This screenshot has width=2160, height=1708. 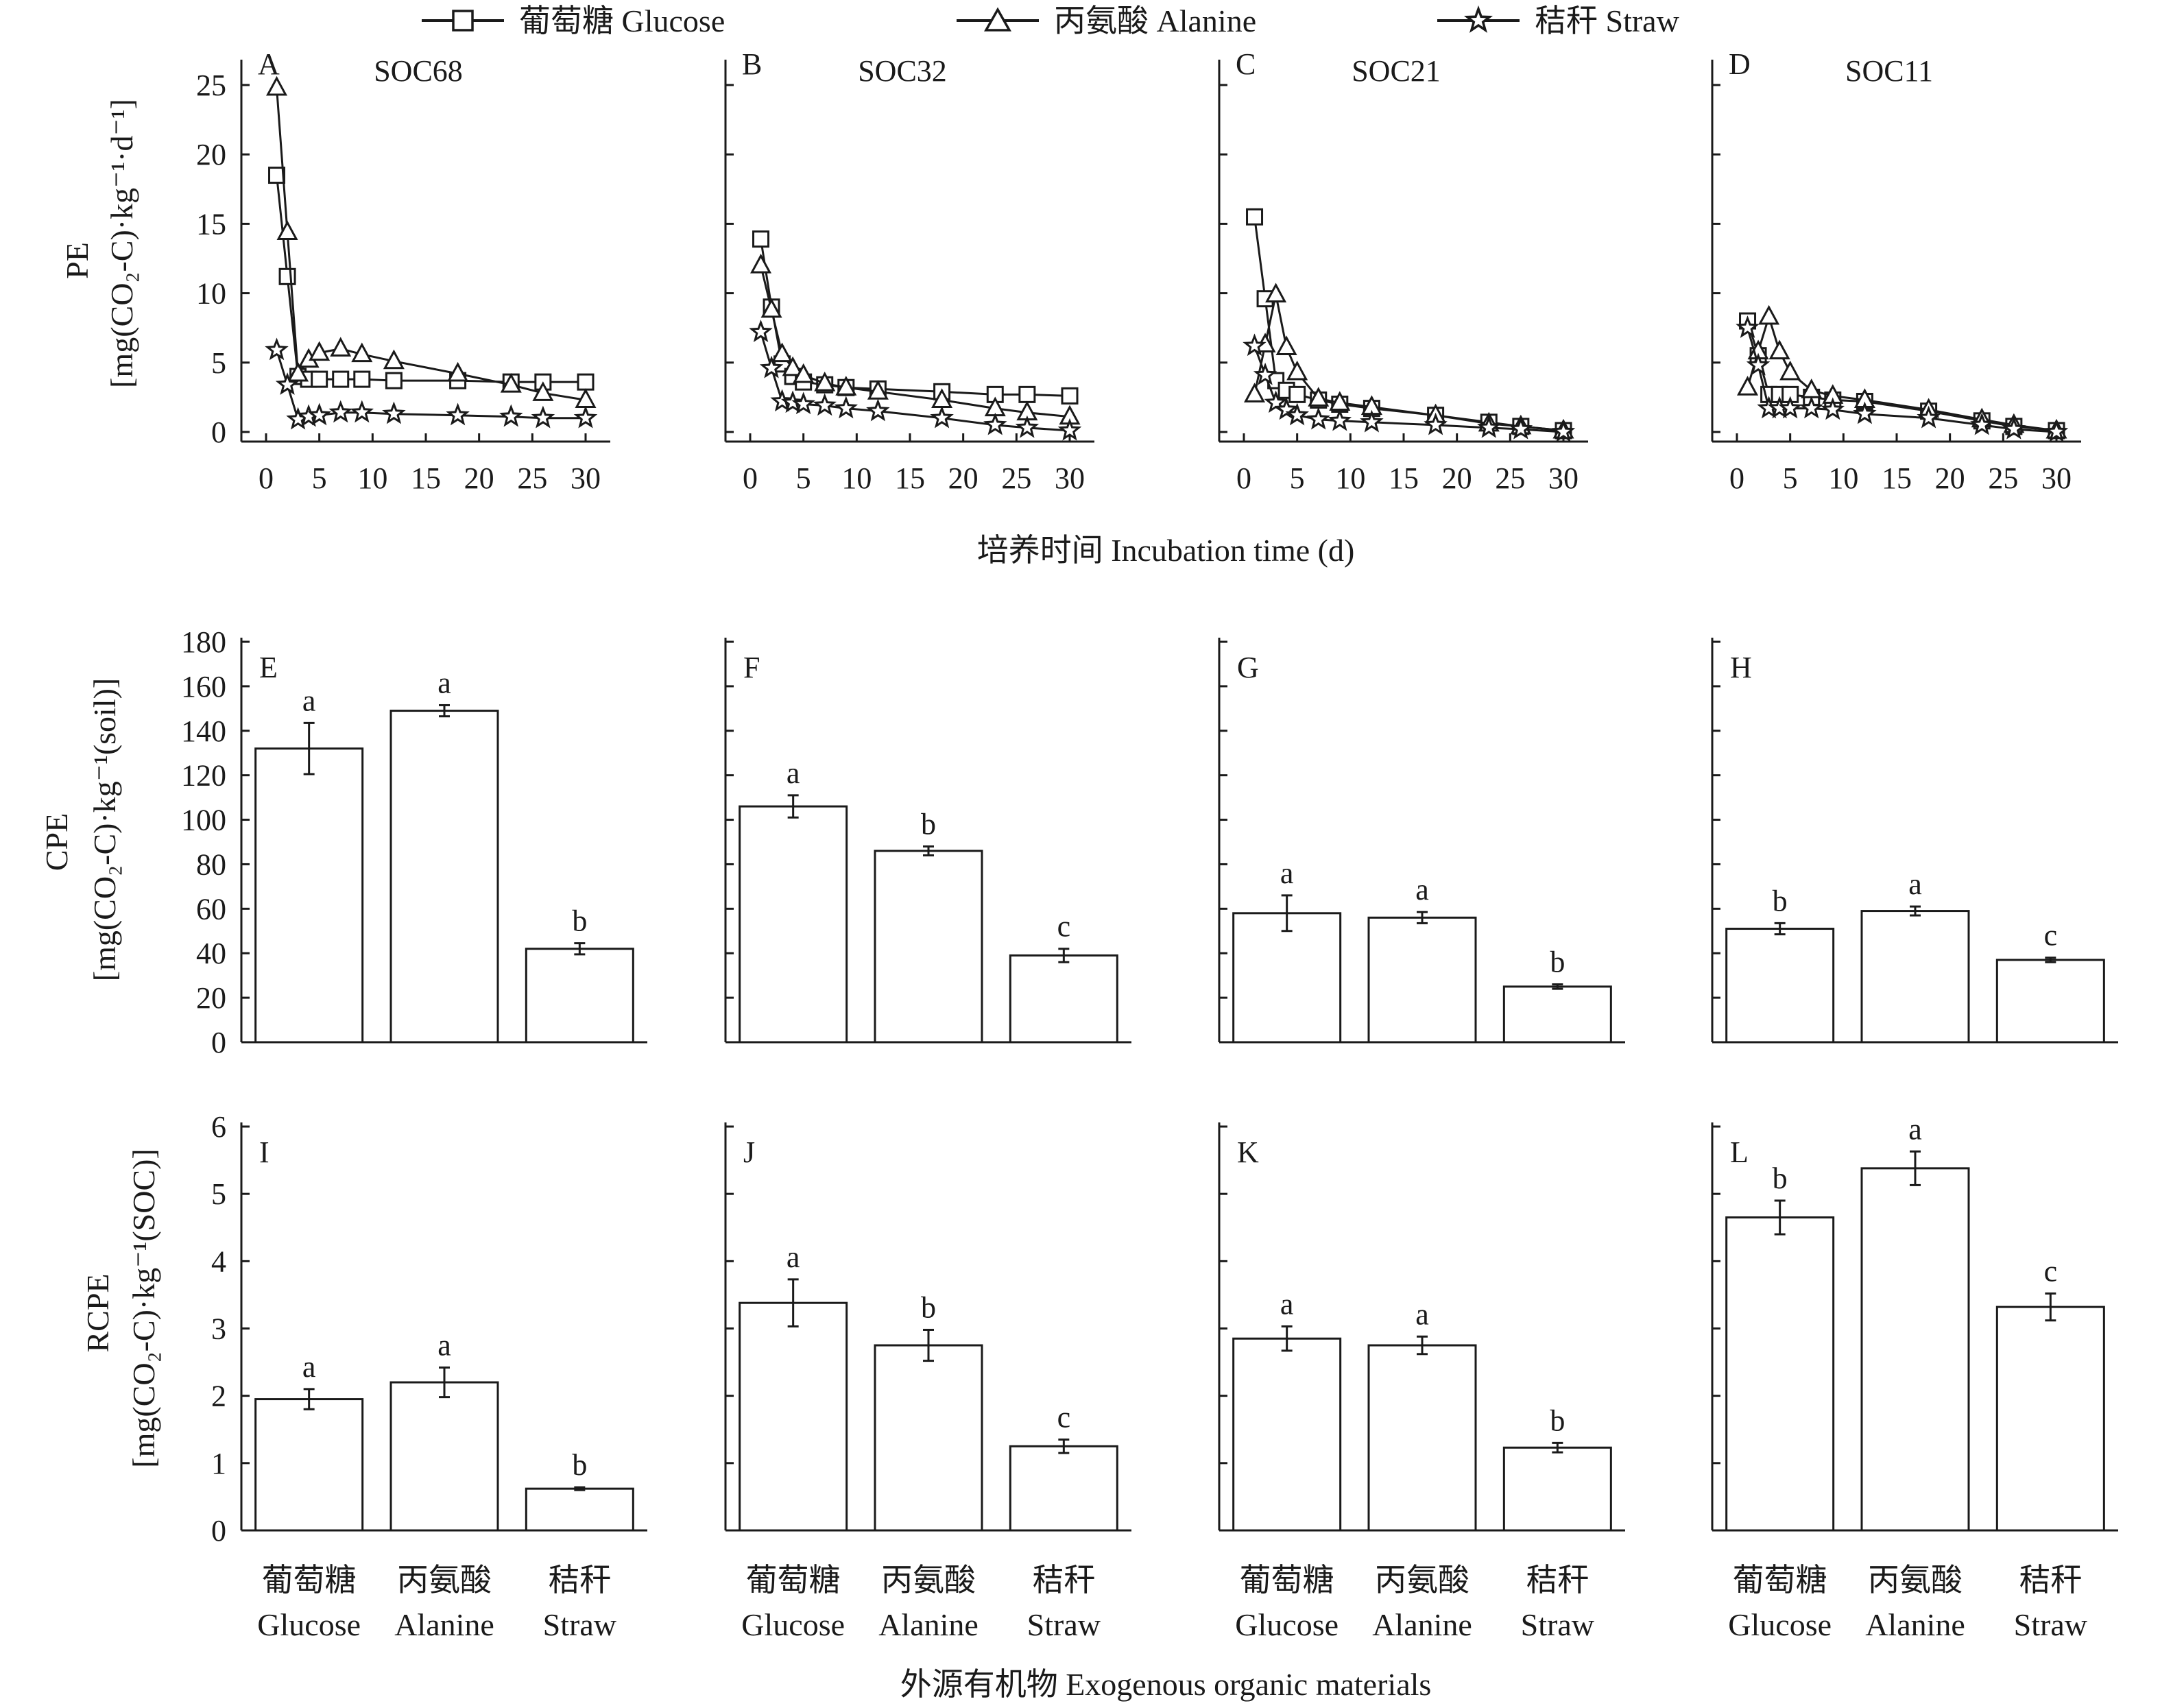 What do you see at coordinates (211, 224) in the screenshot?
I see `y-tick-label: 15` at bounding box center [211, 224].